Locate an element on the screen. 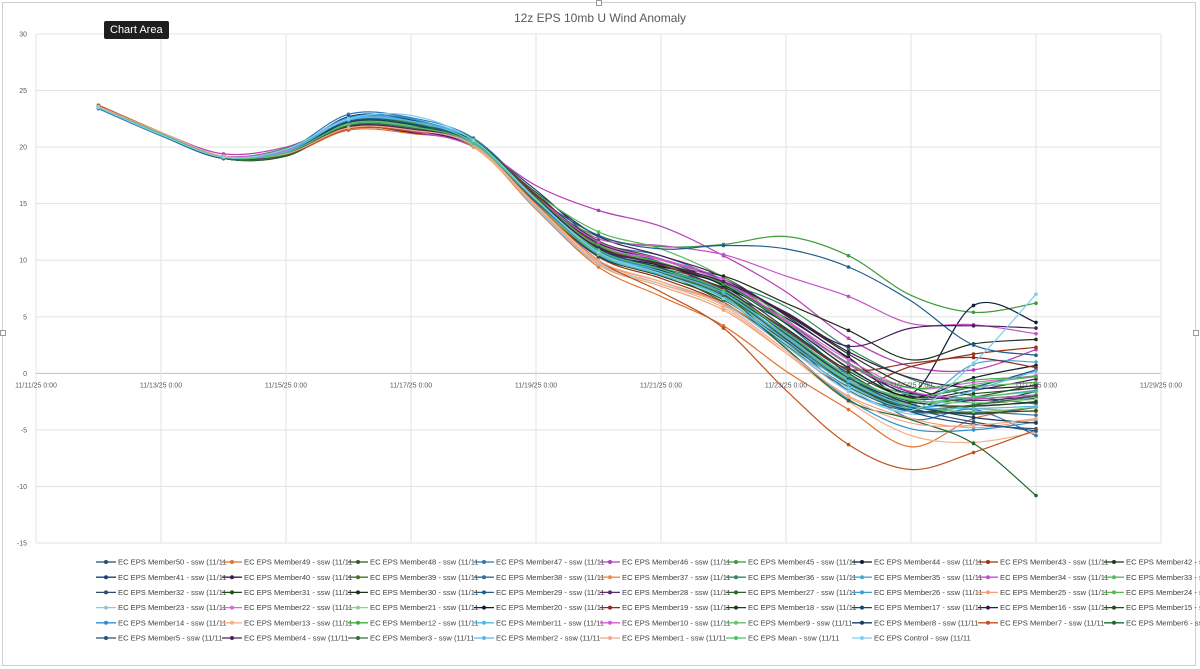  x-tick-label: 11/19/25 0:00 is located at coordinates (536, 385).